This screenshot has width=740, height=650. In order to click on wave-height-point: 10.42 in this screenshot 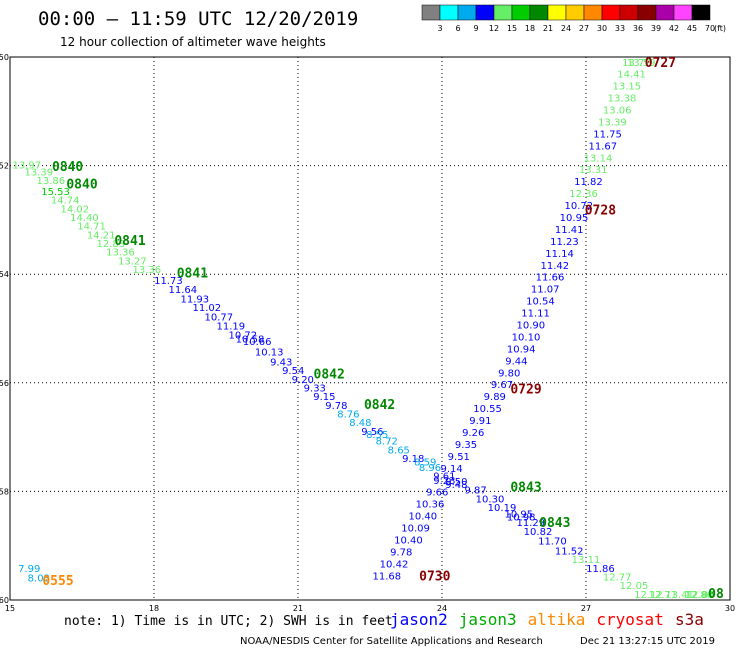, I will do `click(394, 564)`.